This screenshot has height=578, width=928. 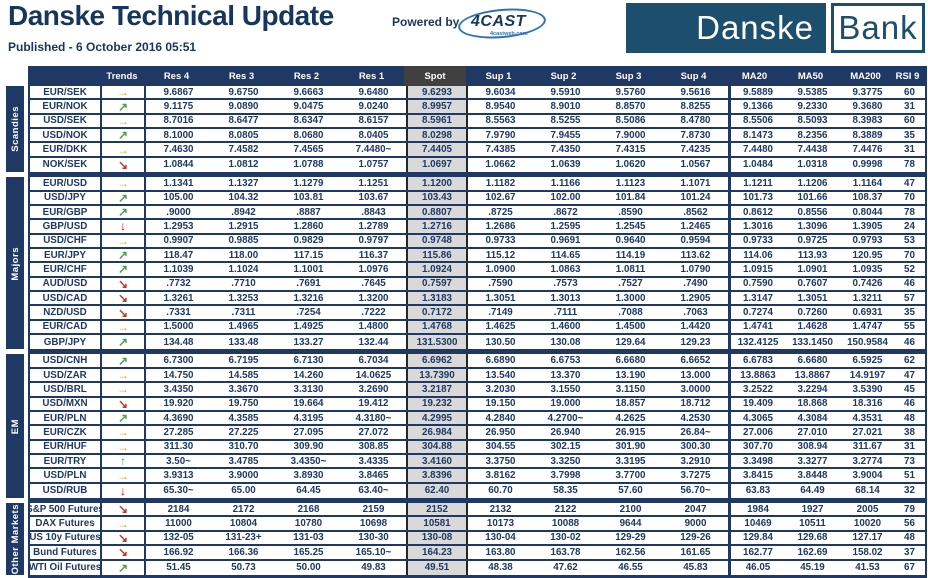 I want to click on value-cell: 46, so click(x=909, y=284).